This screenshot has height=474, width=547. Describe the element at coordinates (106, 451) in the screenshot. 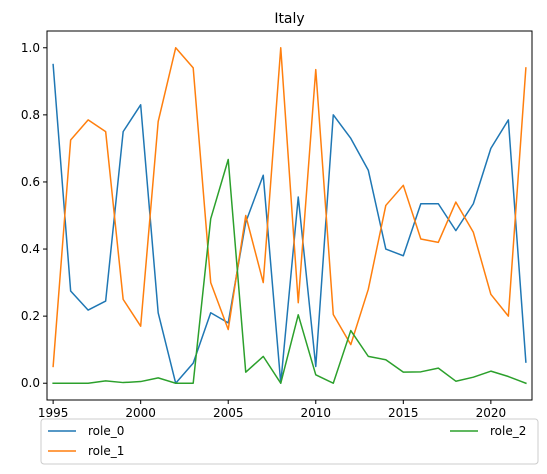

I see `legend-label-role_1: role_1` at that location.